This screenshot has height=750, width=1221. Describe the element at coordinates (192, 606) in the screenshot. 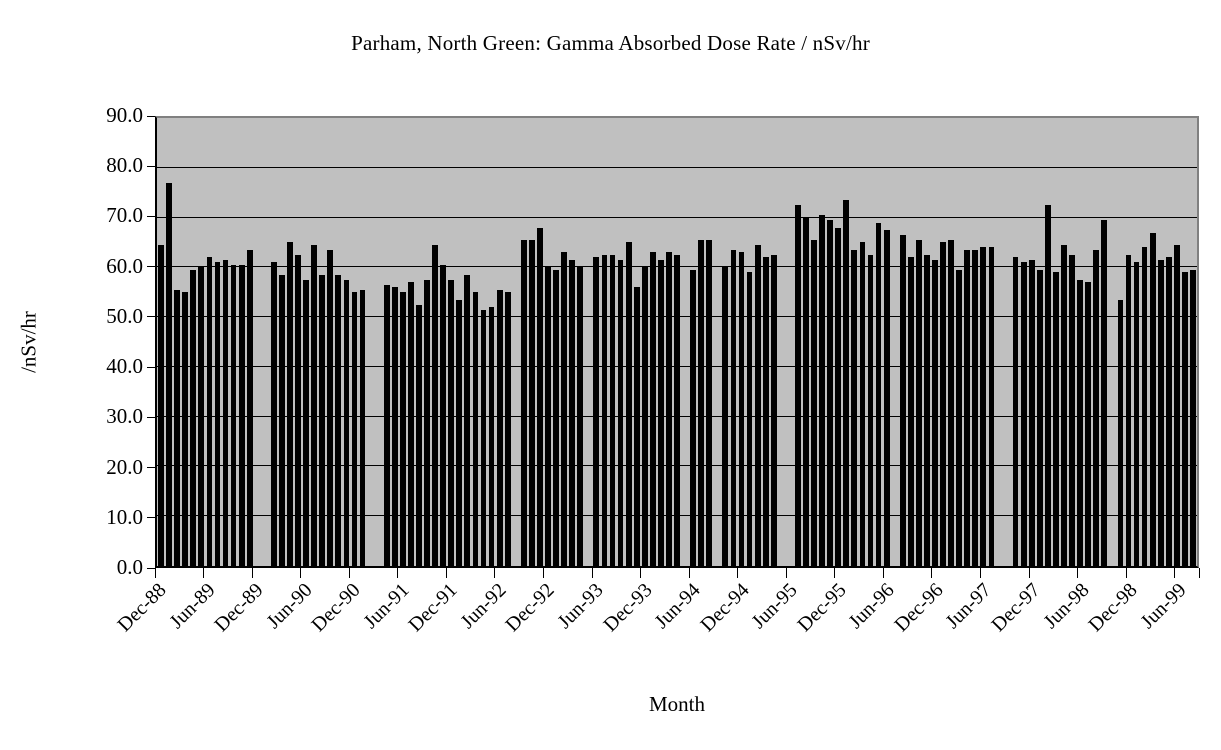

I see `x-tick-label: Jun-89` at that location.